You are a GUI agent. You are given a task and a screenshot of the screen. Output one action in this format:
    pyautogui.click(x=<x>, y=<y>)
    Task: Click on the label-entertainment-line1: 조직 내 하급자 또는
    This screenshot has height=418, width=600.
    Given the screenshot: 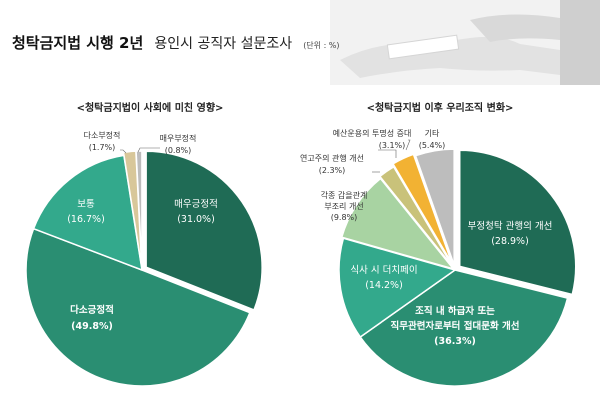 What is the action you would take?
    pyautogui.click(x=455, y=311)
    